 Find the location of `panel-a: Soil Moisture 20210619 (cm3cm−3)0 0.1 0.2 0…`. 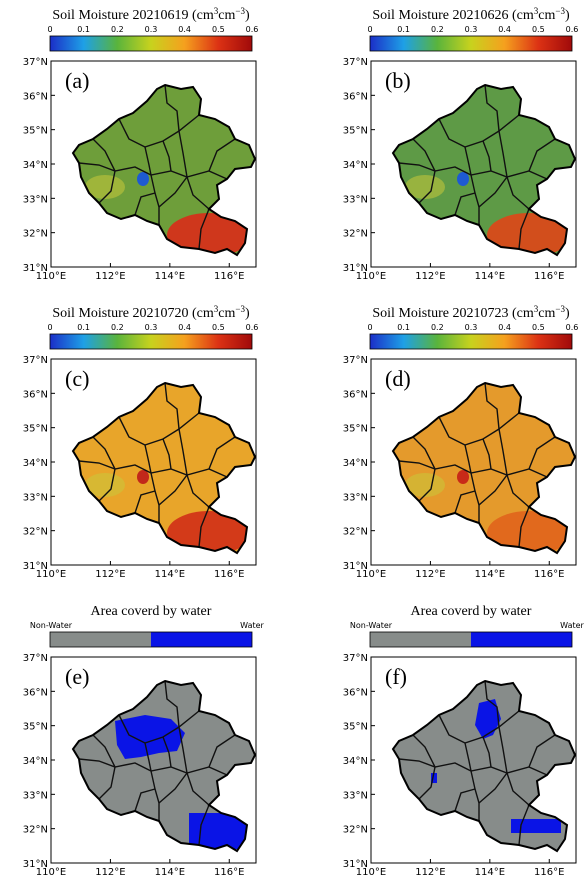

panel-a: Soil Moisture 20210619 (cm3cm−3)0 0.1 0.2 0… is located at coordinates (141, 144).